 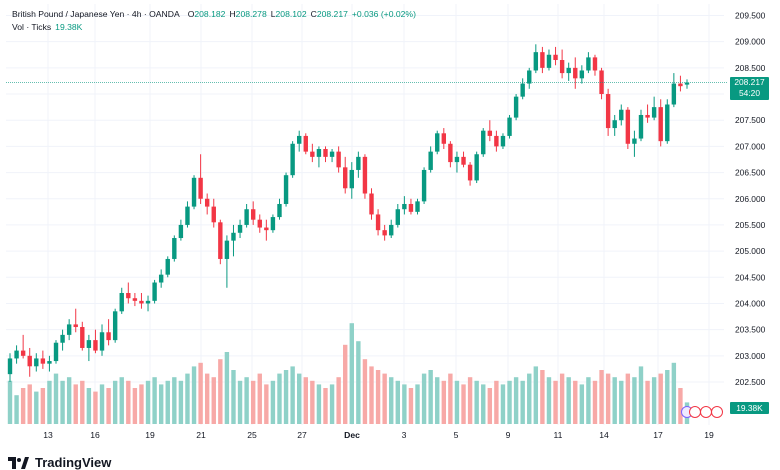 What do you see at coordinates (18, 462) in the screenshot?
I see `tradingview-mark-icon` at bounding box center [18, 462].